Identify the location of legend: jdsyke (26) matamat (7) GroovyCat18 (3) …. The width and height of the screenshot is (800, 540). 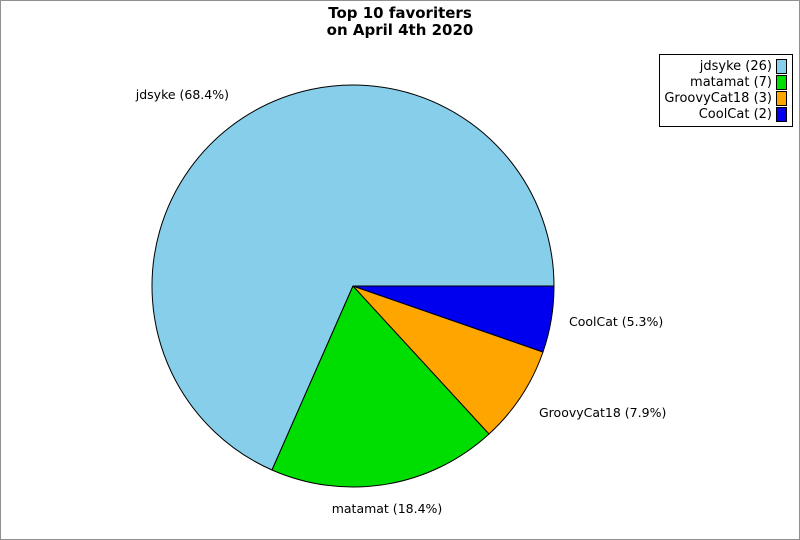
(726, 90).